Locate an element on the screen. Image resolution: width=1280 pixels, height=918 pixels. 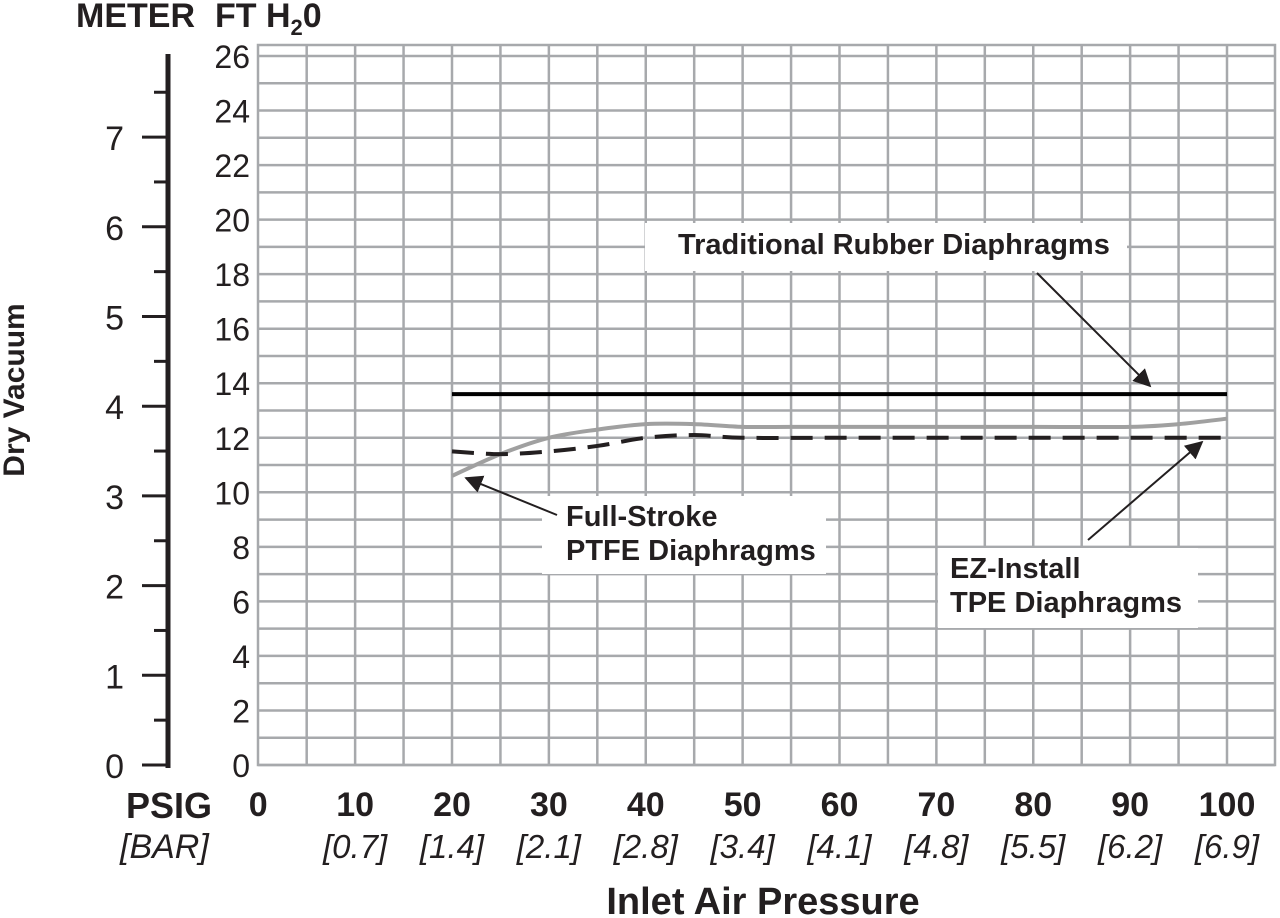
ft-h2o-unit-label: FT H20 is located at coordinates (268, 20).